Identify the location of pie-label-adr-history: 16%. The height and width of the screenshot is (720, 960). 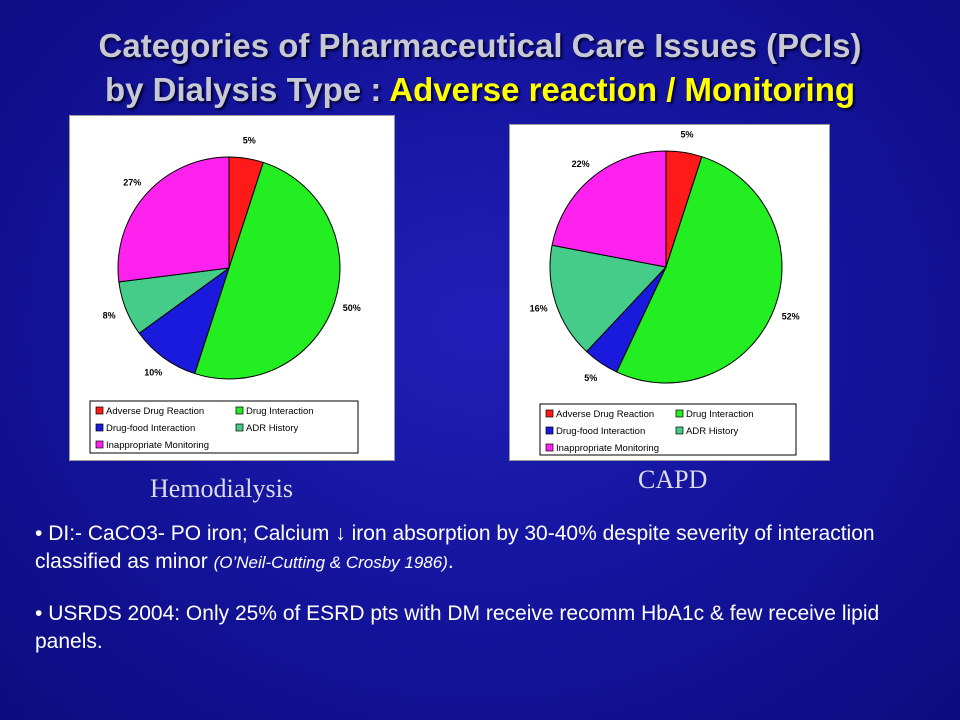
(539, 308).